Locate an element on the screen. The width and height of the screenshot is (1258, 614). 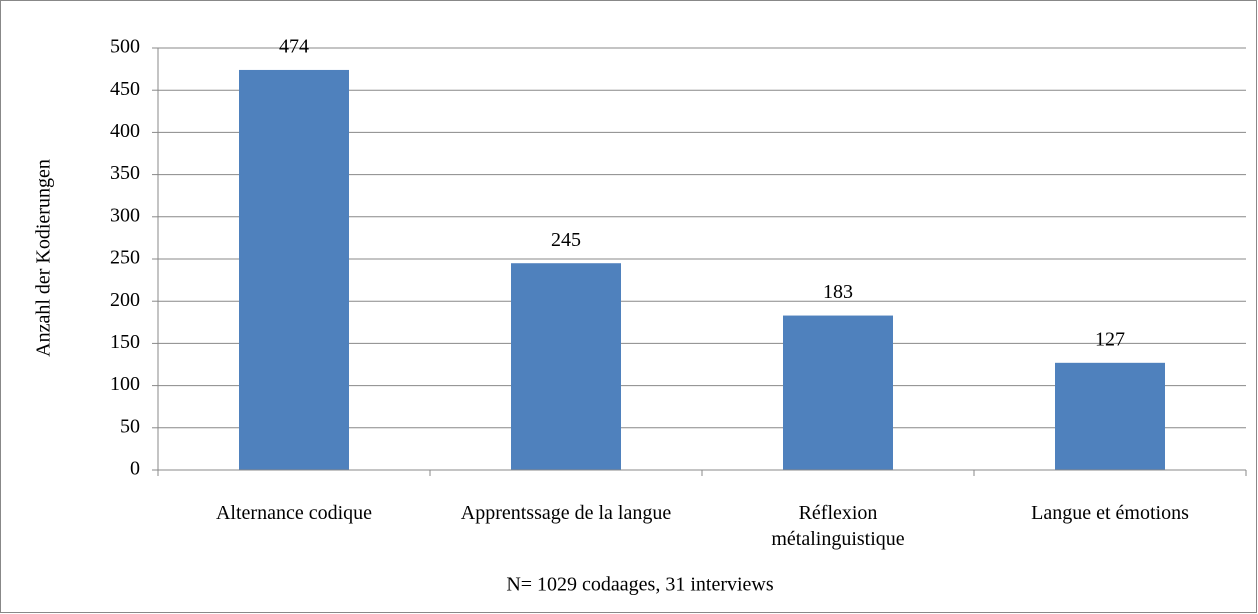
x-tick-label: Réflexion métalinguistique is located at coordinates (838, 526).